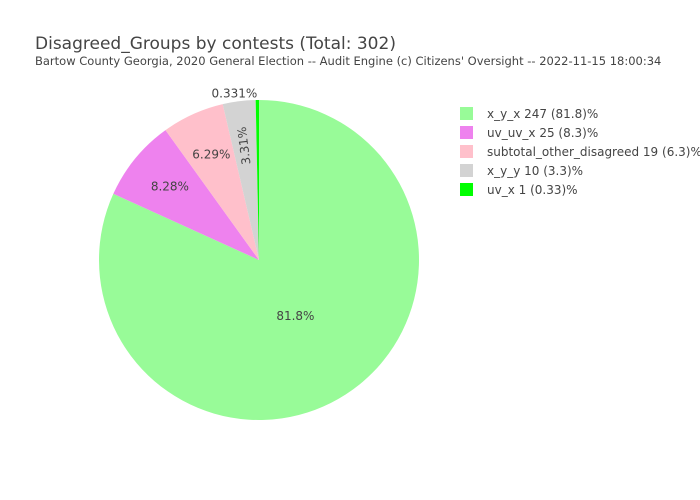 This screenshot has height=500, width=700. What do you see at coordinates (211, 155) in the screenshot?
I see `slice-label-subtotal_other_disagreed: 6.29%` at bounding box center [211, 155].